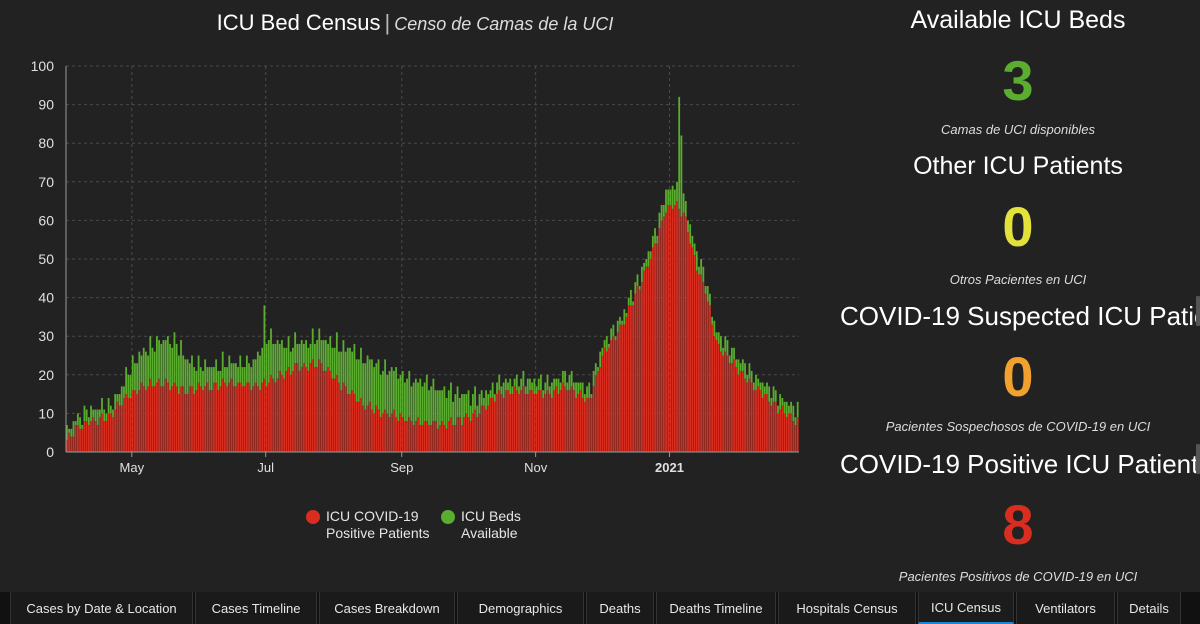 The width and height of the screenshot is (1200, 624). Describe the element at coordinates (371, 525) in the screenshot. I see `legend-item-covid: ICU COVID-19 Positive Patients` at that location.